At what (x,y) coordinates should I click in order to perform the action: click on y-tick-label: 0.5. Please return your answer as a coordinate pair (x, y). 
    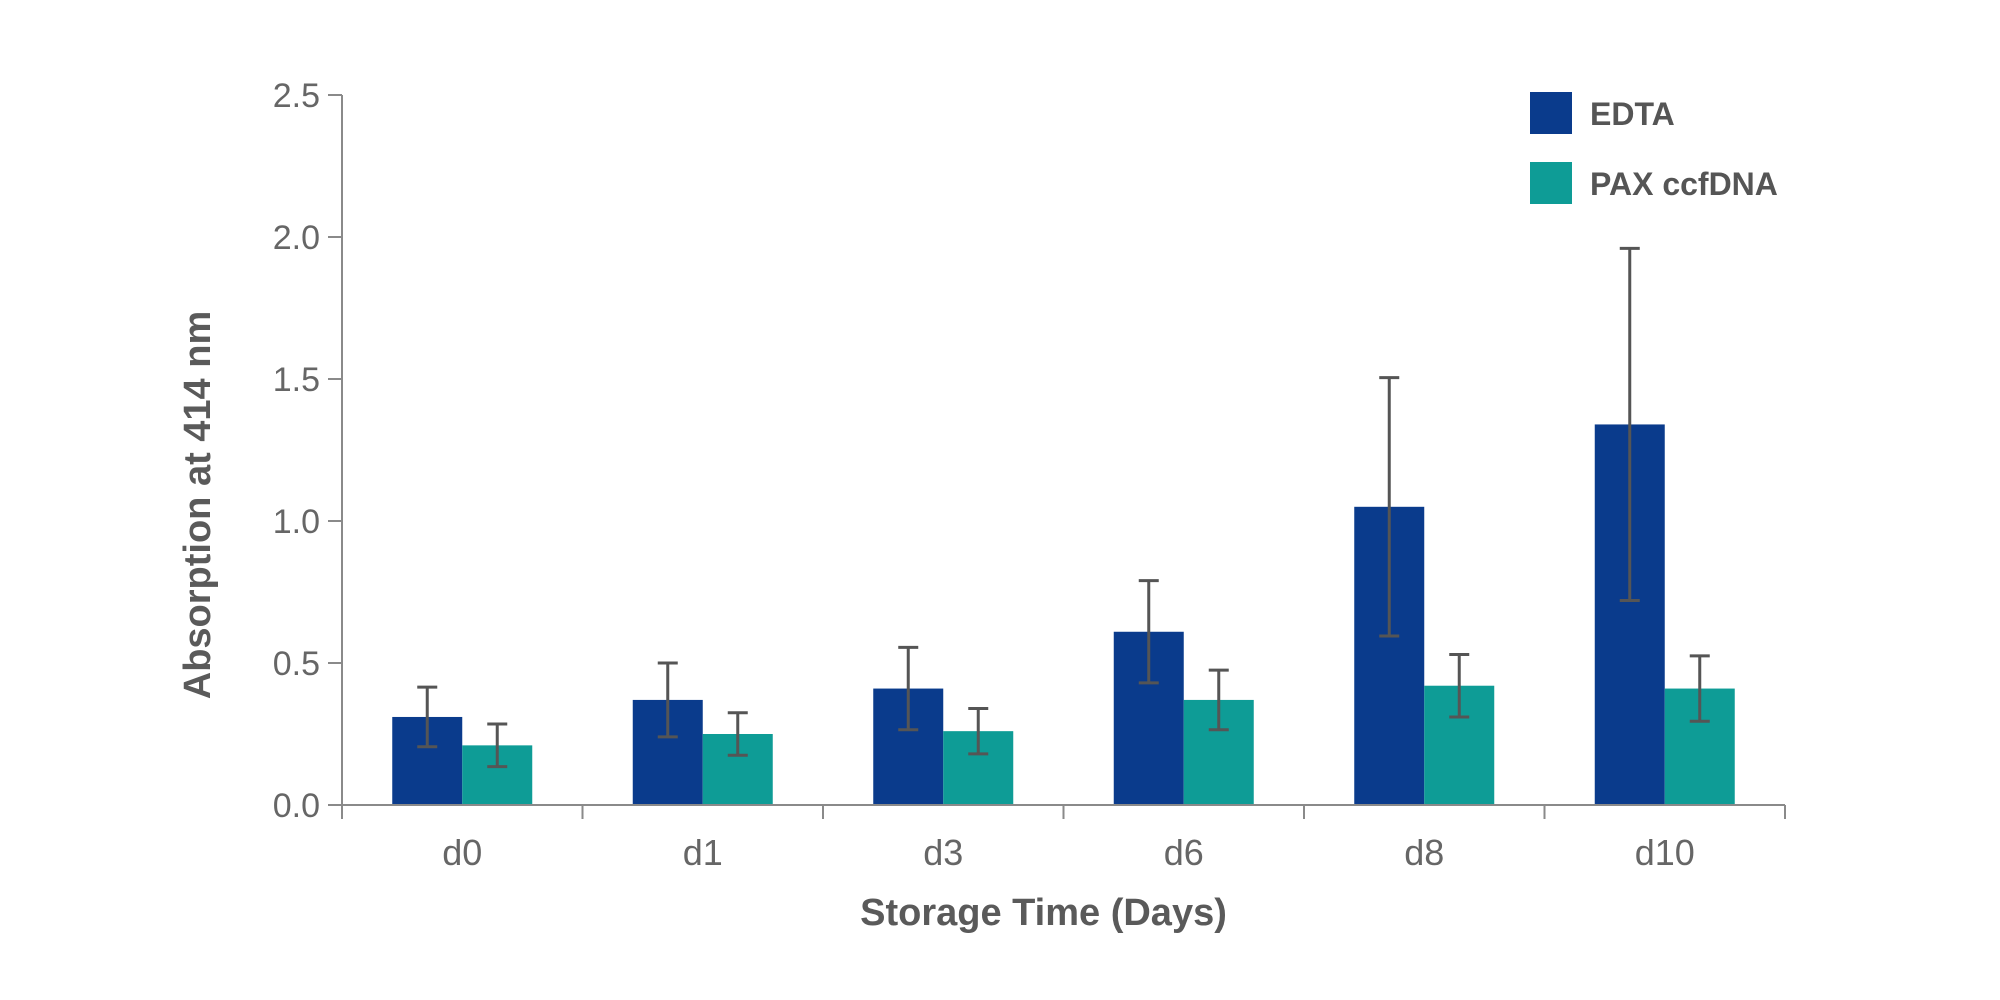
    Looking at the image, I should click on (296, 664).